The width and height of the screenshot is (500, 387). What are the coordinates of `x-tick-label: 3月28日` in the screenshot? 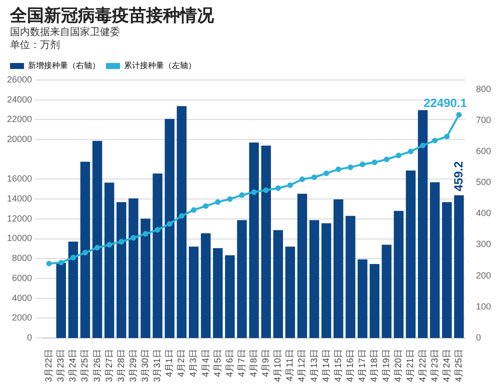 It's located at (121, 365).